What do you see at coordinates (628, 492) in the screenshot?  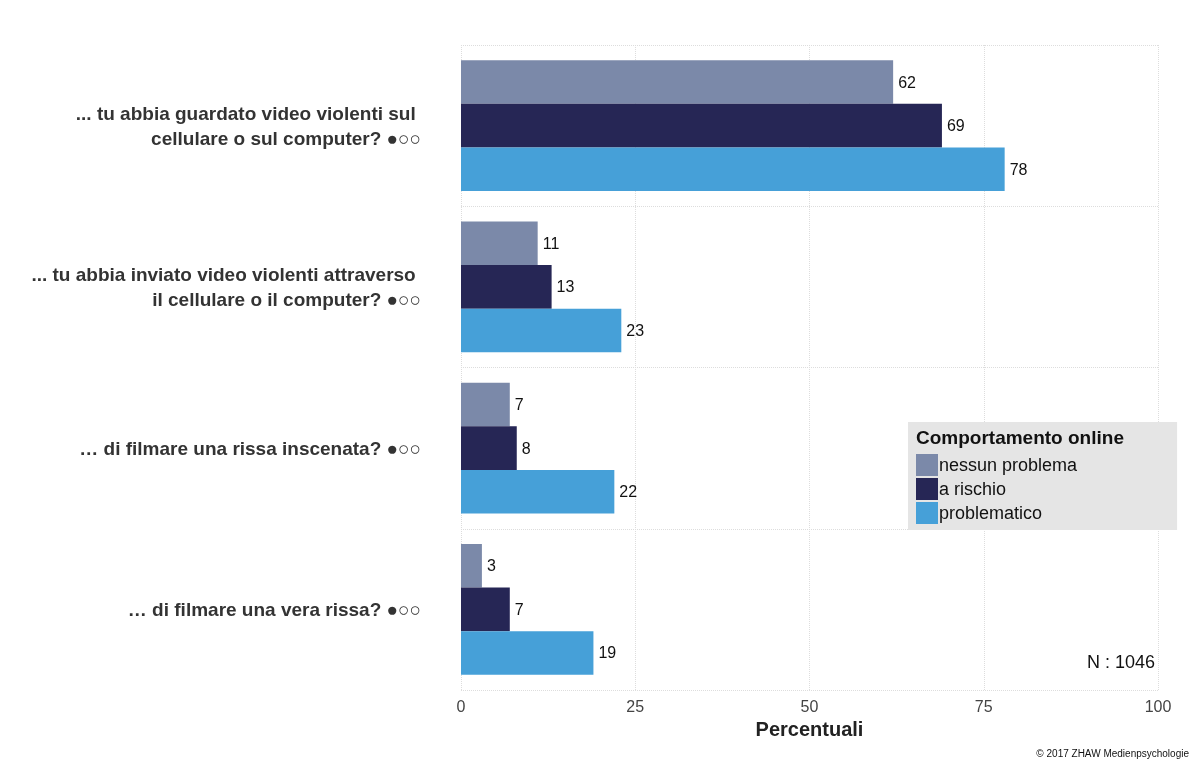 I see `data-label: 22` at bounding box center [628, 492].